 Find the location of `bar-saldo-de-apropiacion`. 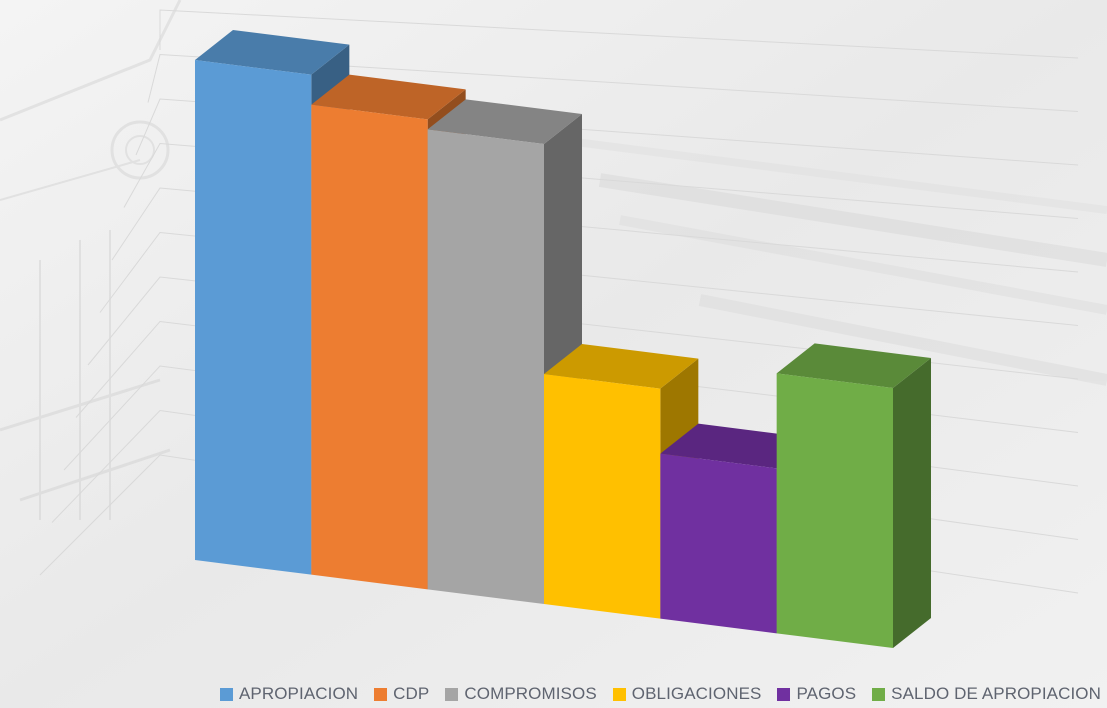

bar-saldo-de-apropiacion is located at coordinates (853, 495).